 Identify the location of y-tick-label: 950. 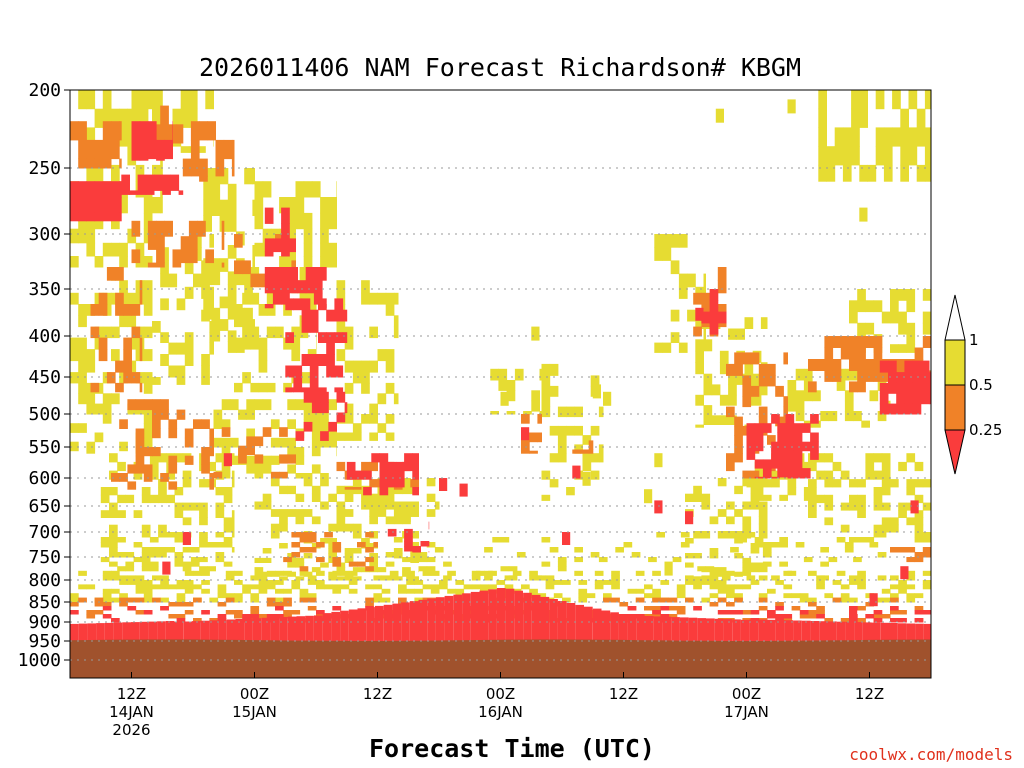
(44, 641).